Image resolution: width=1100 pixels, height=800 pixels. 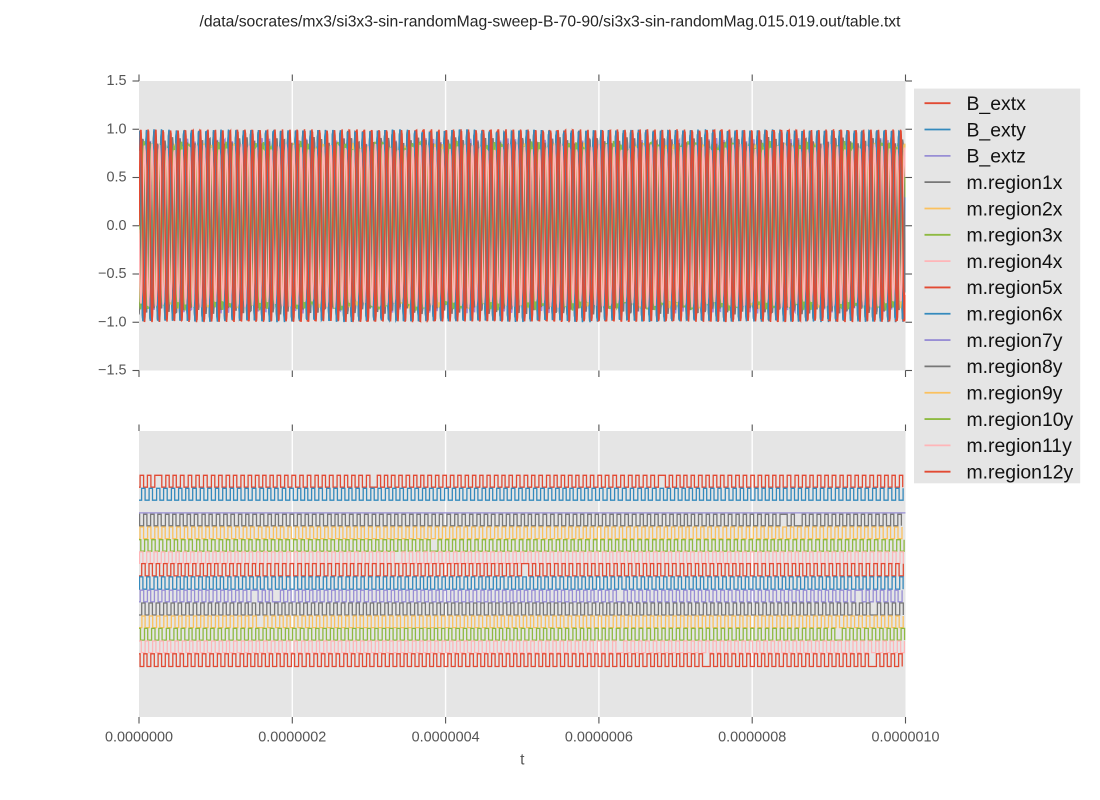 What do you see at coordinates (752, 738) in the screenshot?
I see `svg-text: 0.0000008` at bounding box center [752, 738].